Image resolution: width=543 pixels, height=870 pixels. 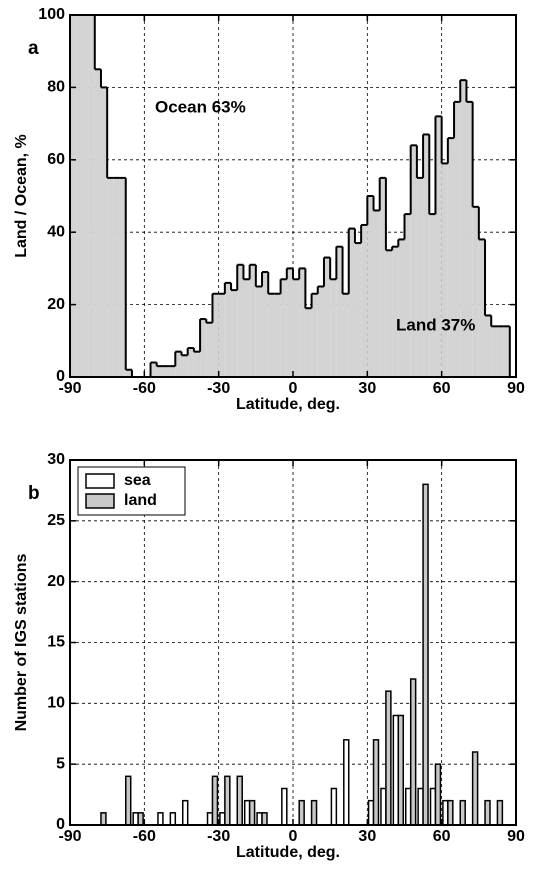 What do you see at coordinates (60, 763) in the screenshot?
I see `y-tick-label: 5` at bounding box center [60, 763].